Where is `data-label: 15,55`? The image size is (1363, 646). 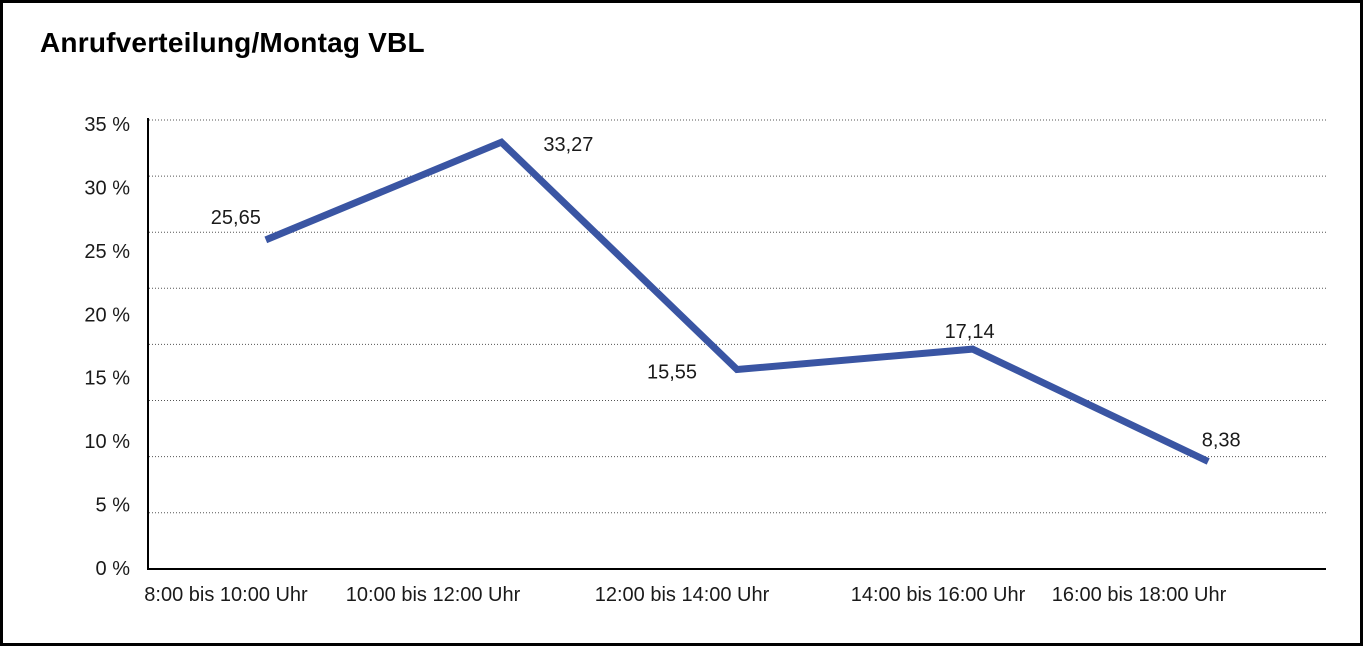
data-label: 15,55 is located at coordinates (672, 373).